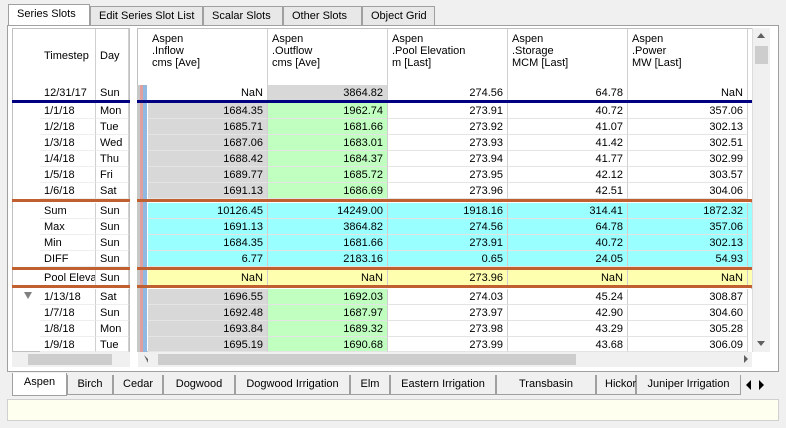 The height and width of the screenshot is (428, 786). Describe the element at coordinates (750, 57) in the screenshot. I see `header-partial` at that location.